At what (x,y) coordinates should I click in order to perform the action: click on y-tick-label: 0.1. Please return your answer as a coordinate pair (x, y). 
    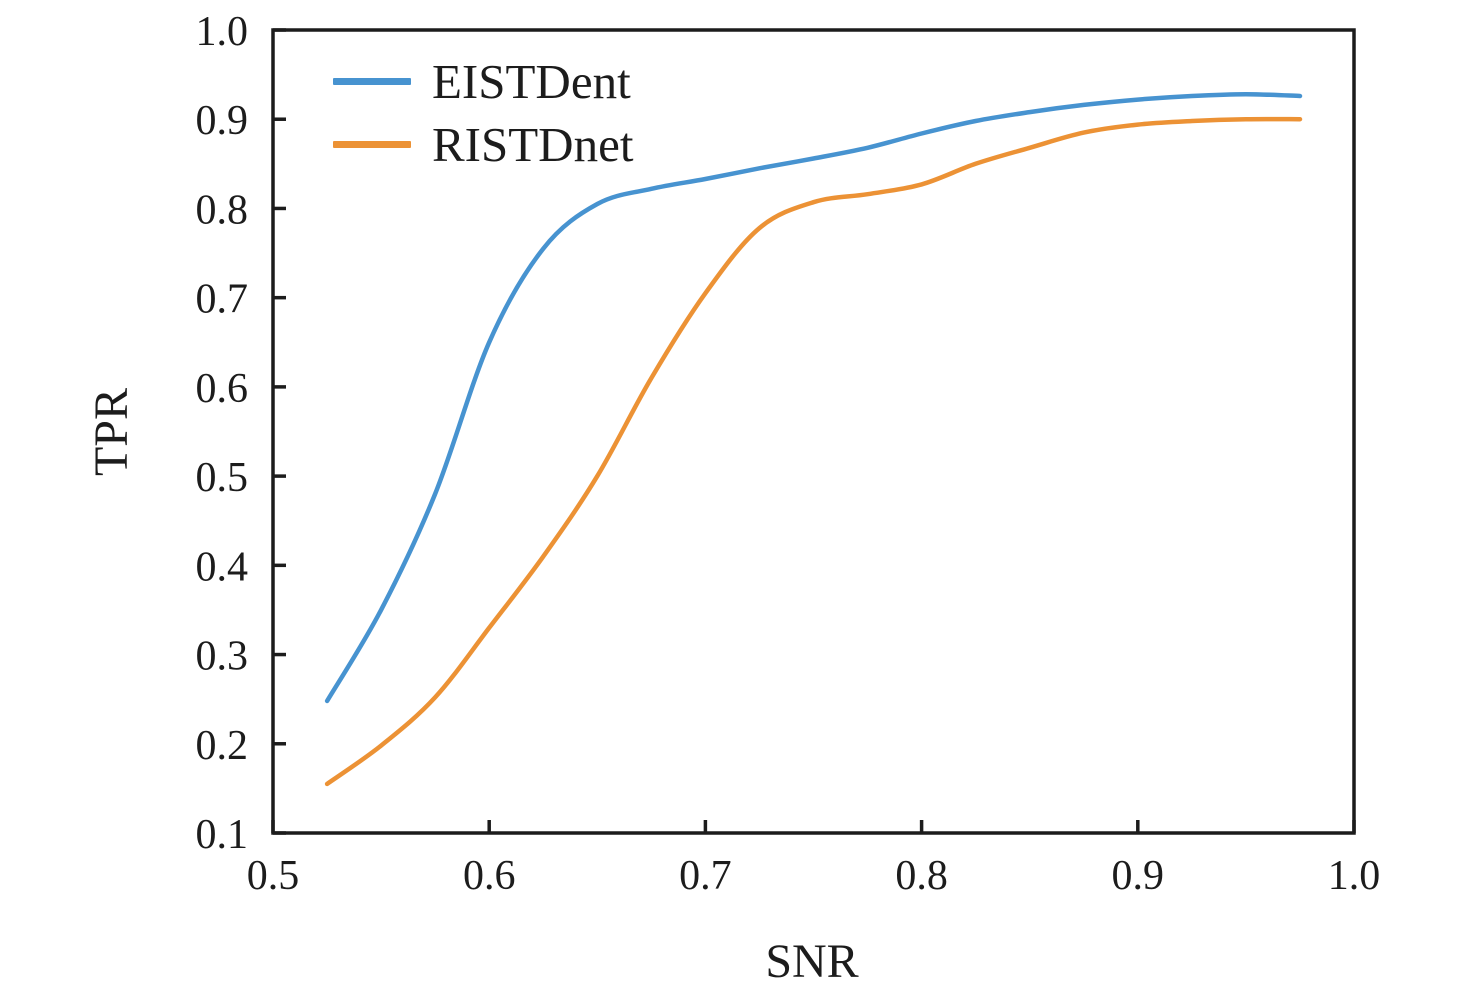
    Looking at the image, I should click on (222, 835).